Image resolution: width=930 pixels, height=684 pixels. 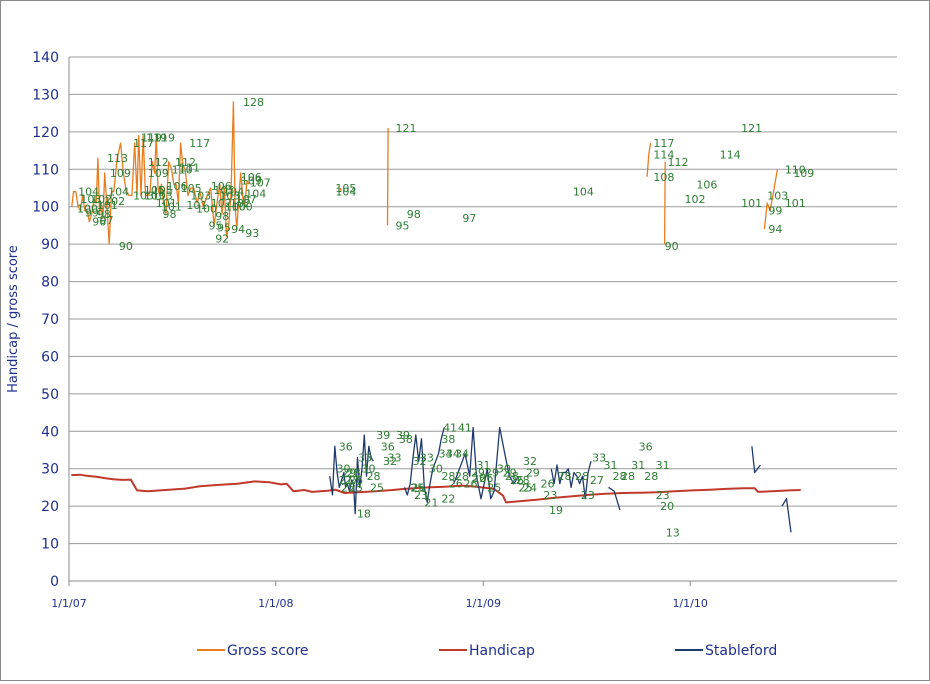 What do you see at coordinates (189, 167) in the screenshot?
I see `data-label: 111` at bounding box center [189, 167].